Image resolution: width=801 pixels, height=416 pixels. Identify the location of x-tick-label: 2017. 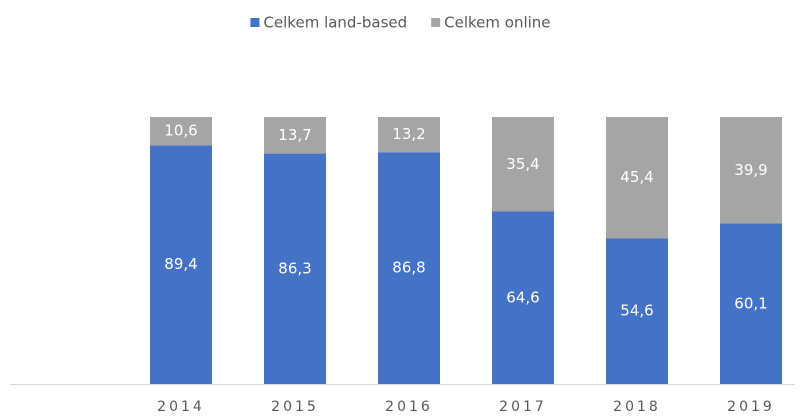
(523, 407).